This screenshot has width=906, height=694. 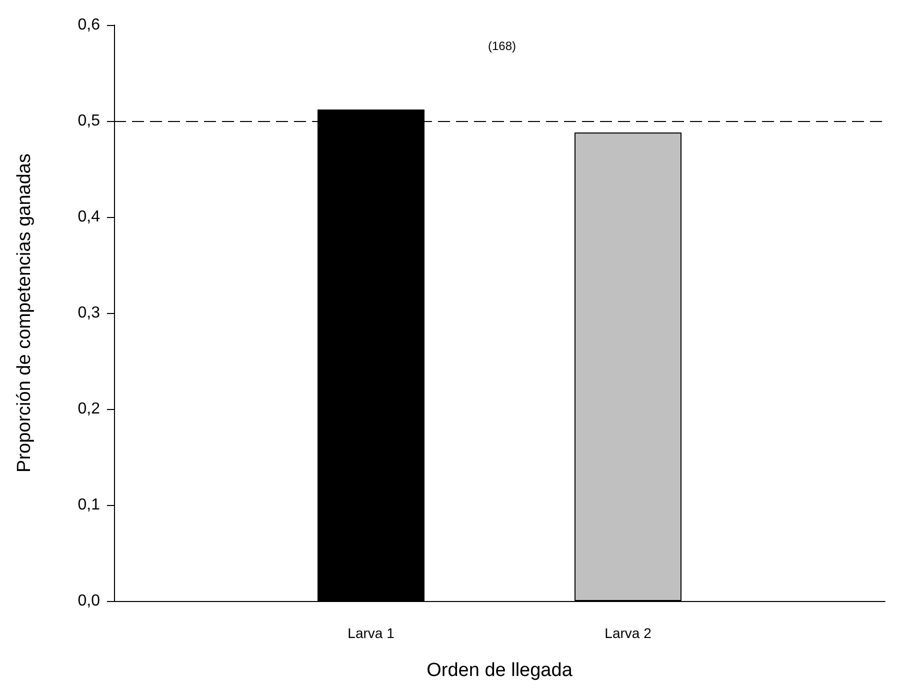 What do you see at coordinates (502, 46) in the screenshot?
I see `annotation: (168)` at bounding box center [502, 46].